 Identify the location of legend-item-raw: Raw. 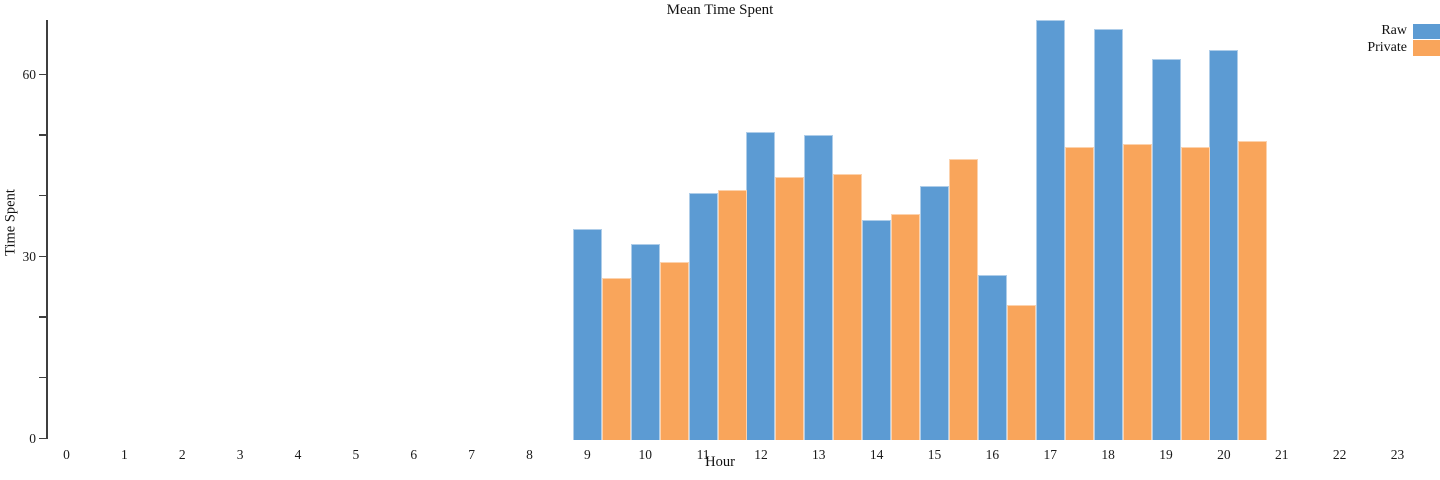
(1403, 31).